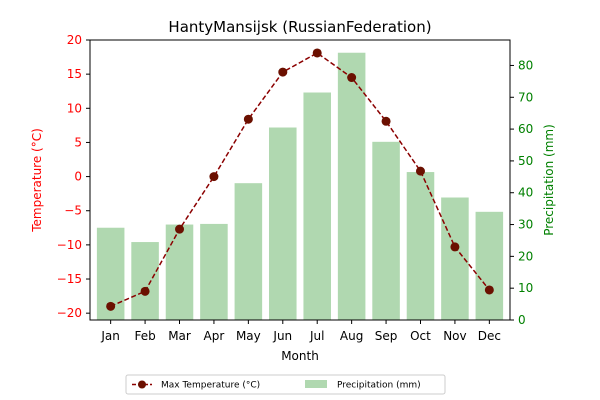 The height and width of the screenshot is (400, 600). Describe the element at coordinates (69, 313) in the screenshot. I see `left-tick-label: −20` at that location.